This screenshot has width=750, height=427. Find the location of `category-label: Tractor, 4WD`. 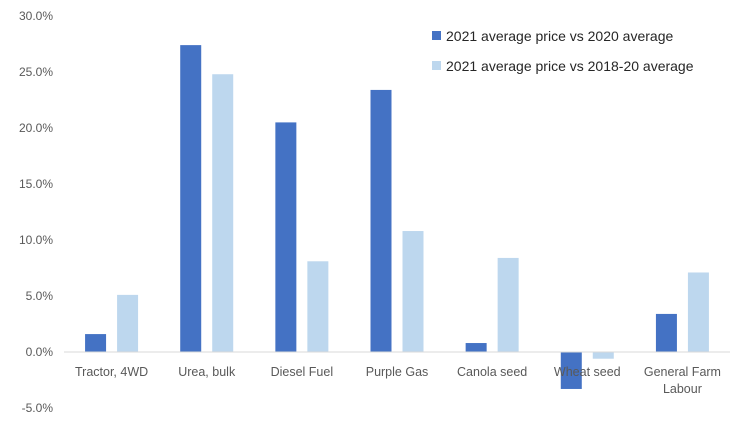

category-label: Tractor, 4WD is located at coordinates (111, 372).